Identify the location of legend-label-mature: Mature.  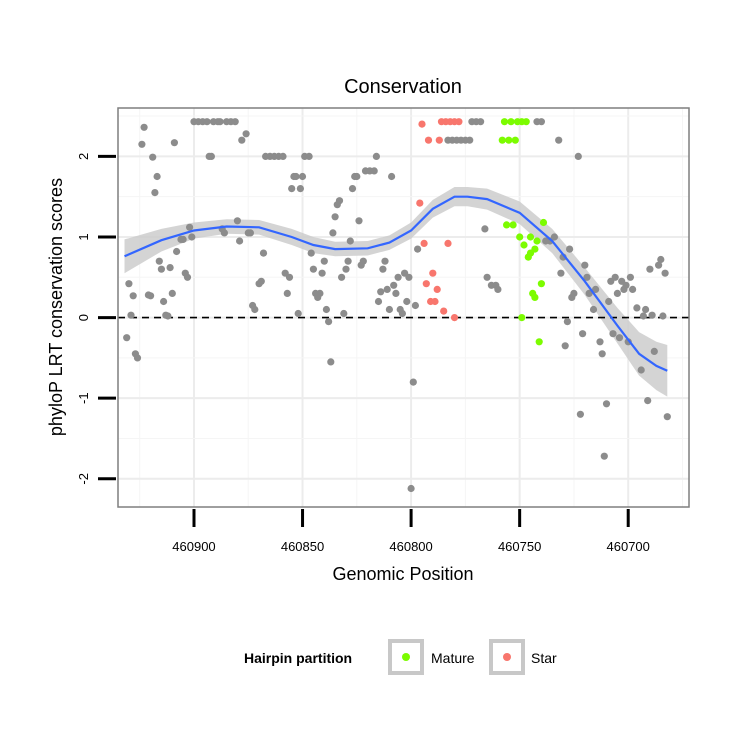
(453, 658).